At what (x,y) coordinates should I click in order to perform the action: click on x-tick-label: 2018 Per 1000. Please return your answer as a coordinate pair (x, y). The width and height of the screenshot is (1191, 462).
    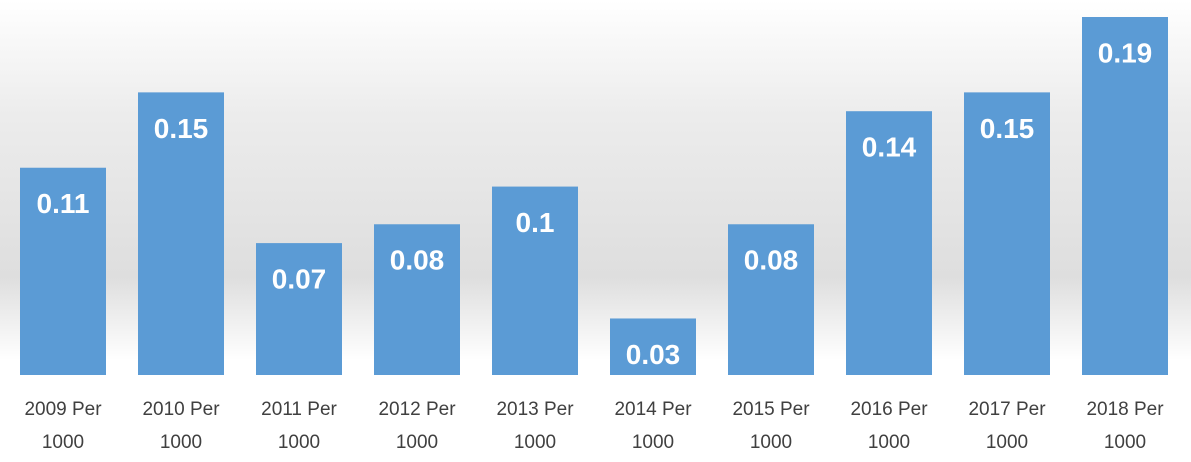
    Looking at the image, I should click on (1125, 426).